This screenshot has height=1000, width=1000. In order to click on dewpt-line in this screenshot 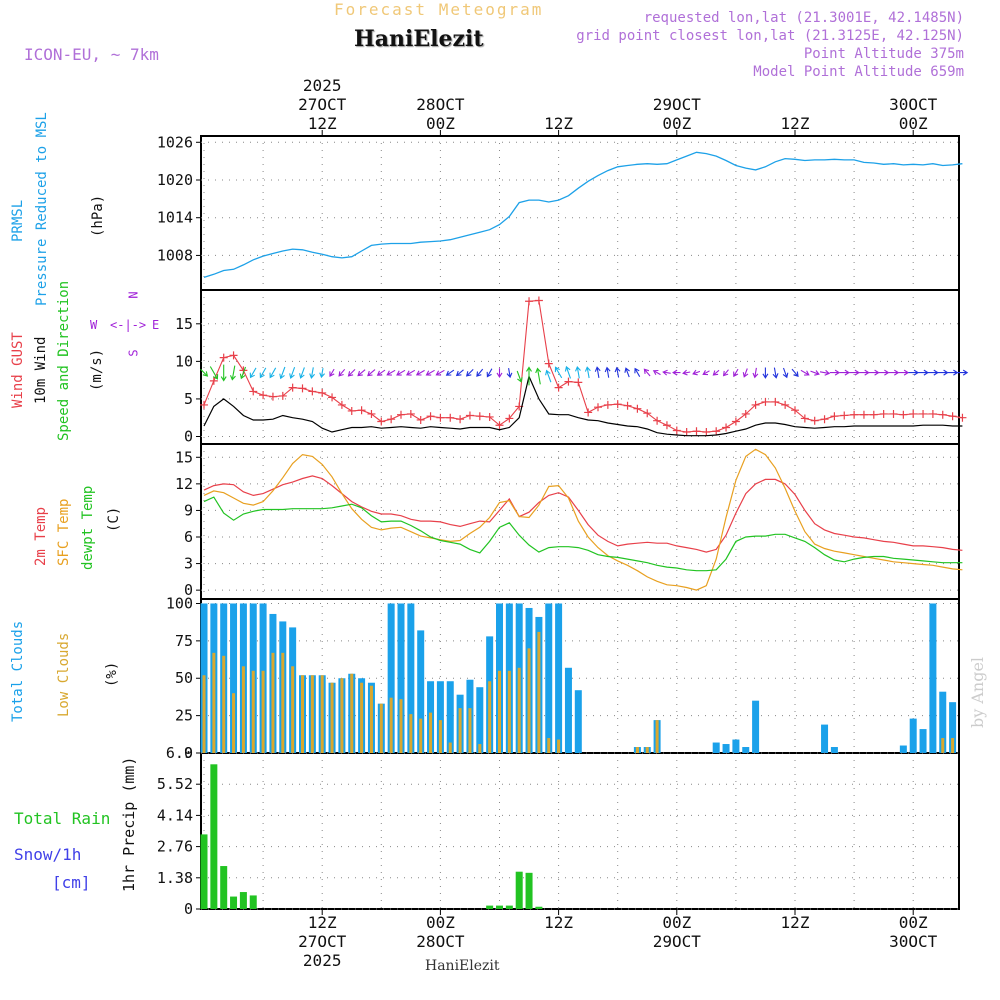, I will do `click(583, 534)`.